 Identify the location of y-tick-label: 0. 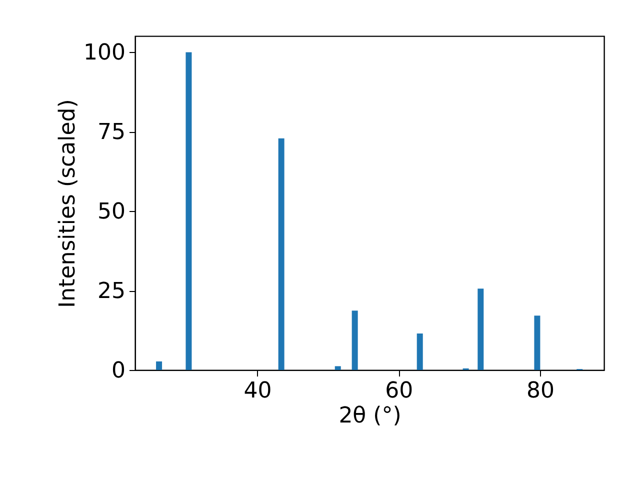
(119, 371).